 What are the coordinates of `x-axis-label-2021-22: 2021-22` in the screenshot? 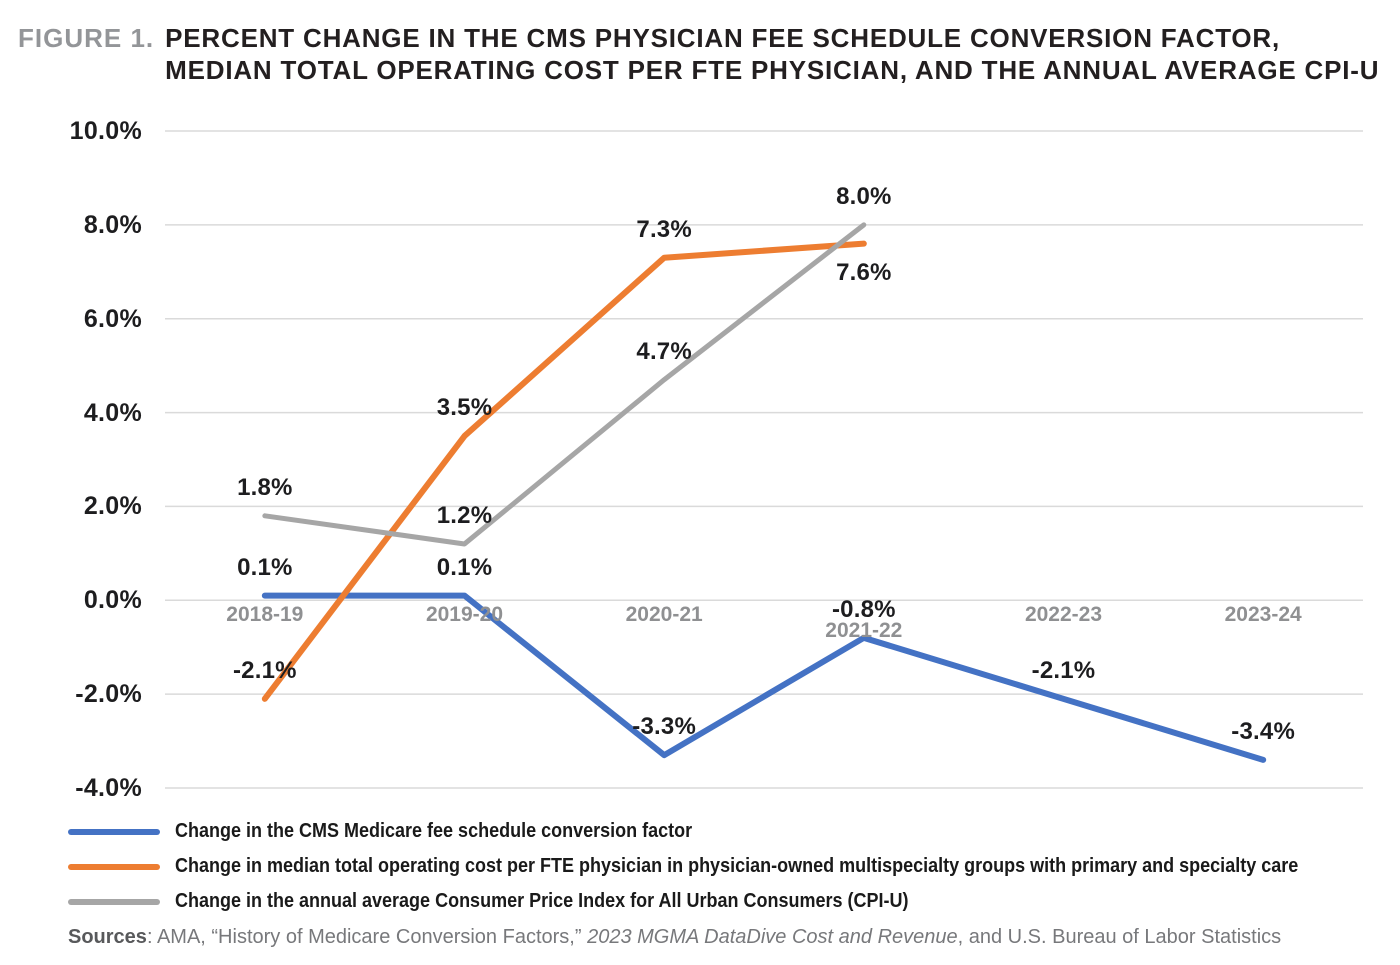 It's located at (864, 630).